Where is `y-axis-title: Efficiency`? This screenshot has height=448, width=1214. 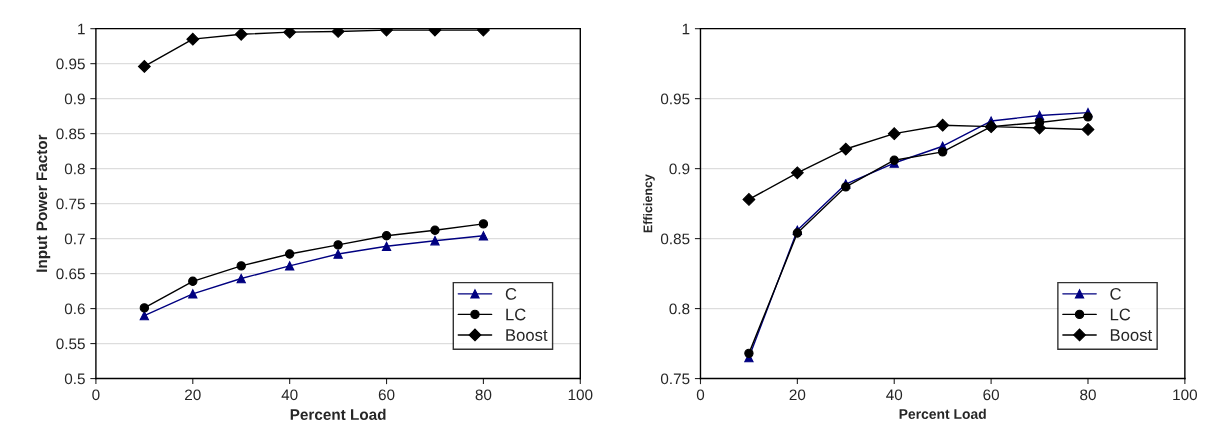 y-axis-title: Efficiency is located at coordinates (649, 203).